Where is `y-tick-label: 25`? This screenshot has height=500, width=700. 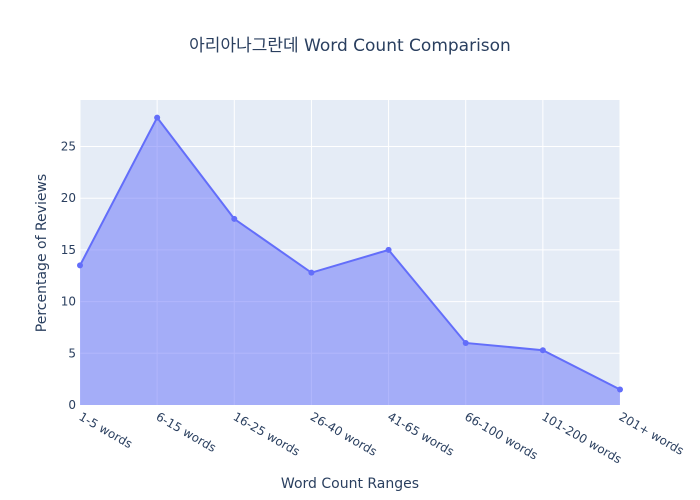
y-tick-label: 25 is located at coordinates (68, 147).